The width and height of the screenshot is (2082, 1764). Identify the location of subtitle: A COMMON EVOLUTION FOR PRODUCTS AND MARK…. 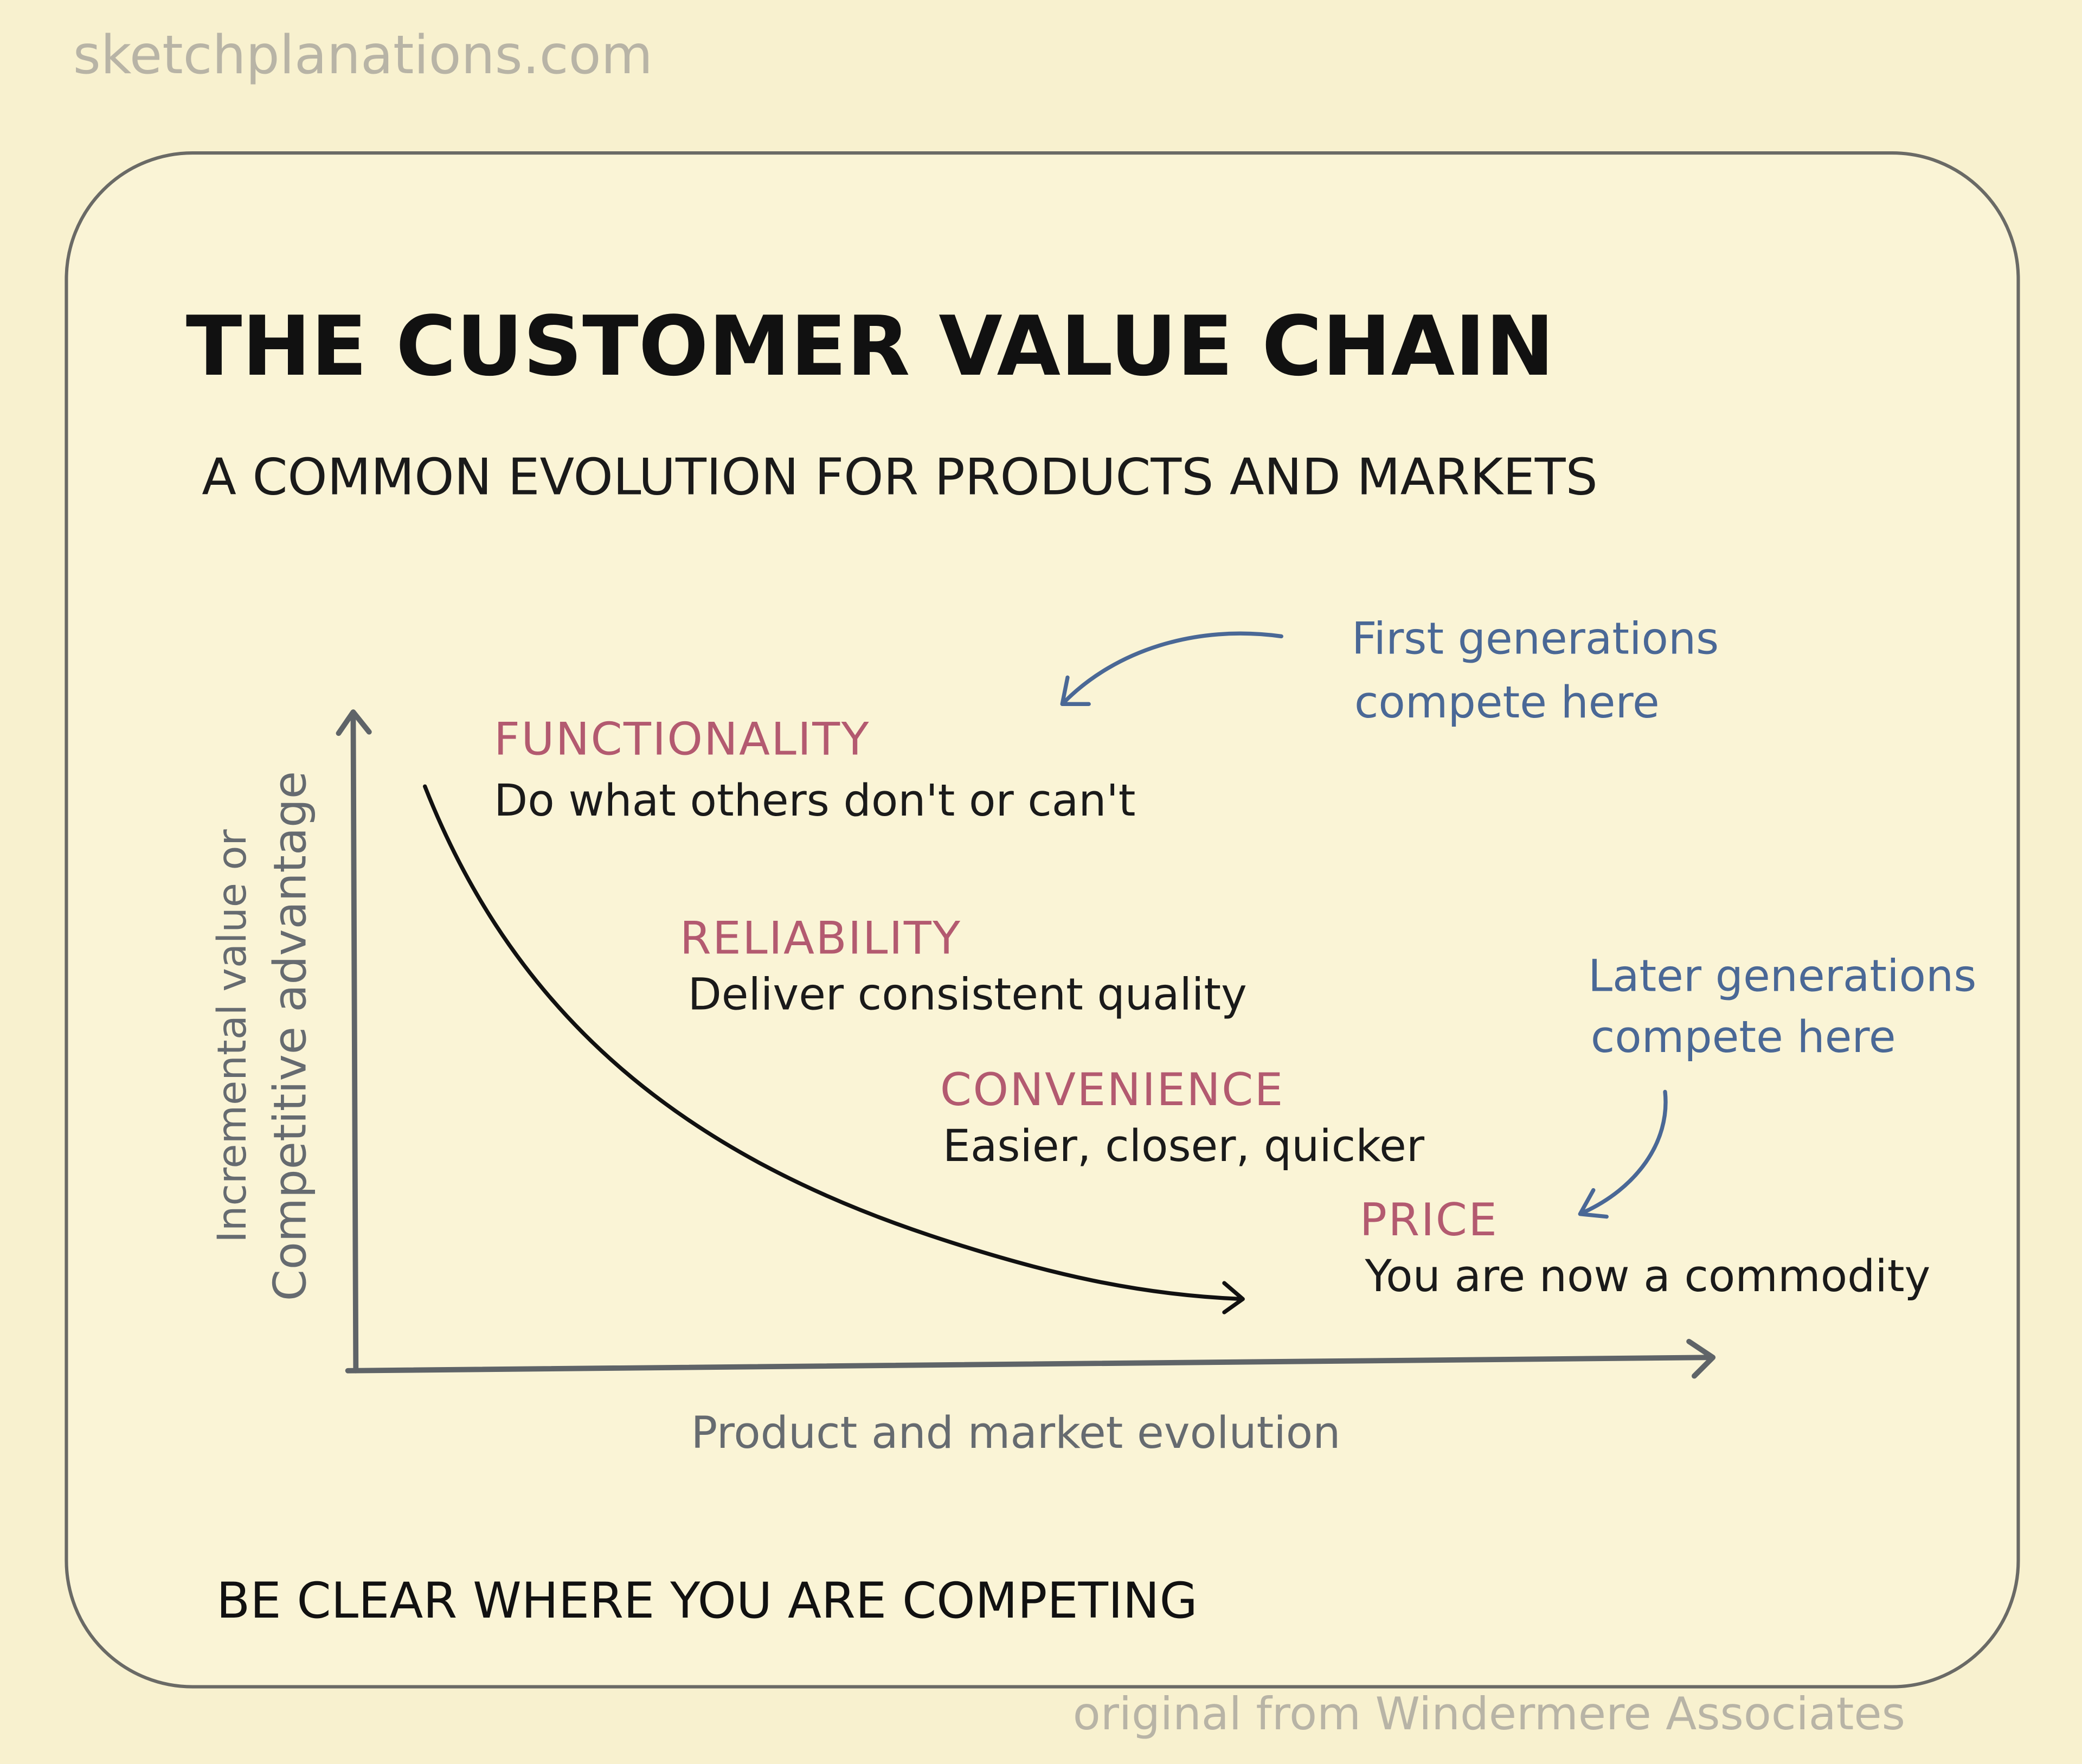
(899, 476).